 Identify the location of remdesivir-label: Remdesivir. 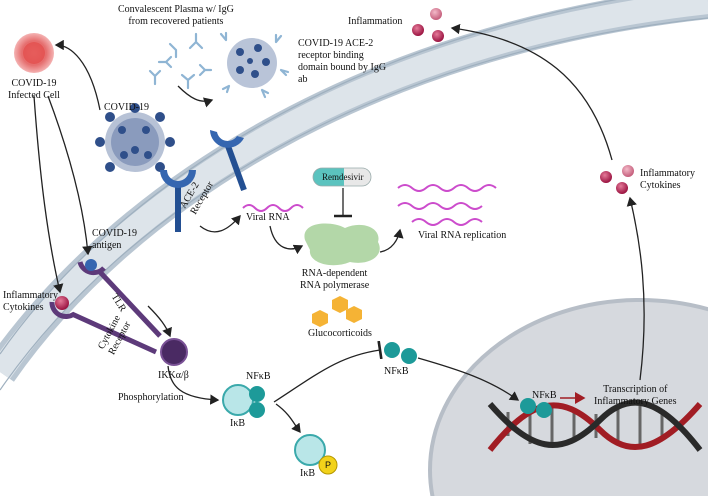
(343, 177).